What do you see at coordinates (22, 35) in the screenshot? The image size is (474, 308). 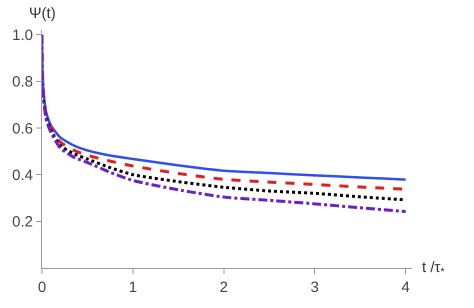 I see `y-tick-label: 1.0` at bounding box center [22, 35].